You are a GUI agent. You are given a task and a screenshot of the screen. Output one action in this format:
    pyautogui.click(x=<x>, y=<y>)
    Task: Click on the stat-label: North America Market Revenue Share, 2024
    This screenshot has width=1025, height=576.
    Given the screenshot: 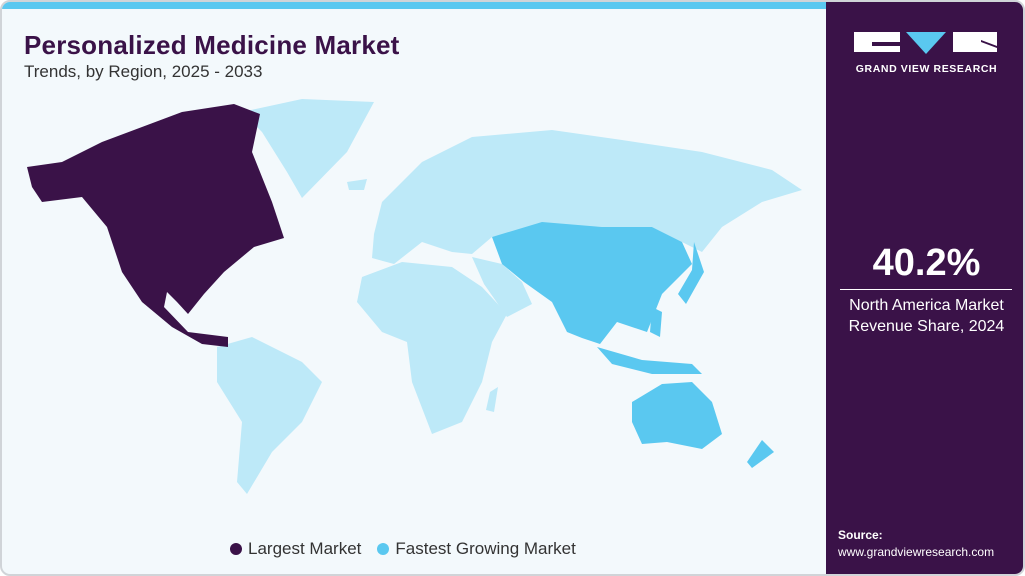 What is the action you would take?
    pyautogui.click(x=924, y=316)
    